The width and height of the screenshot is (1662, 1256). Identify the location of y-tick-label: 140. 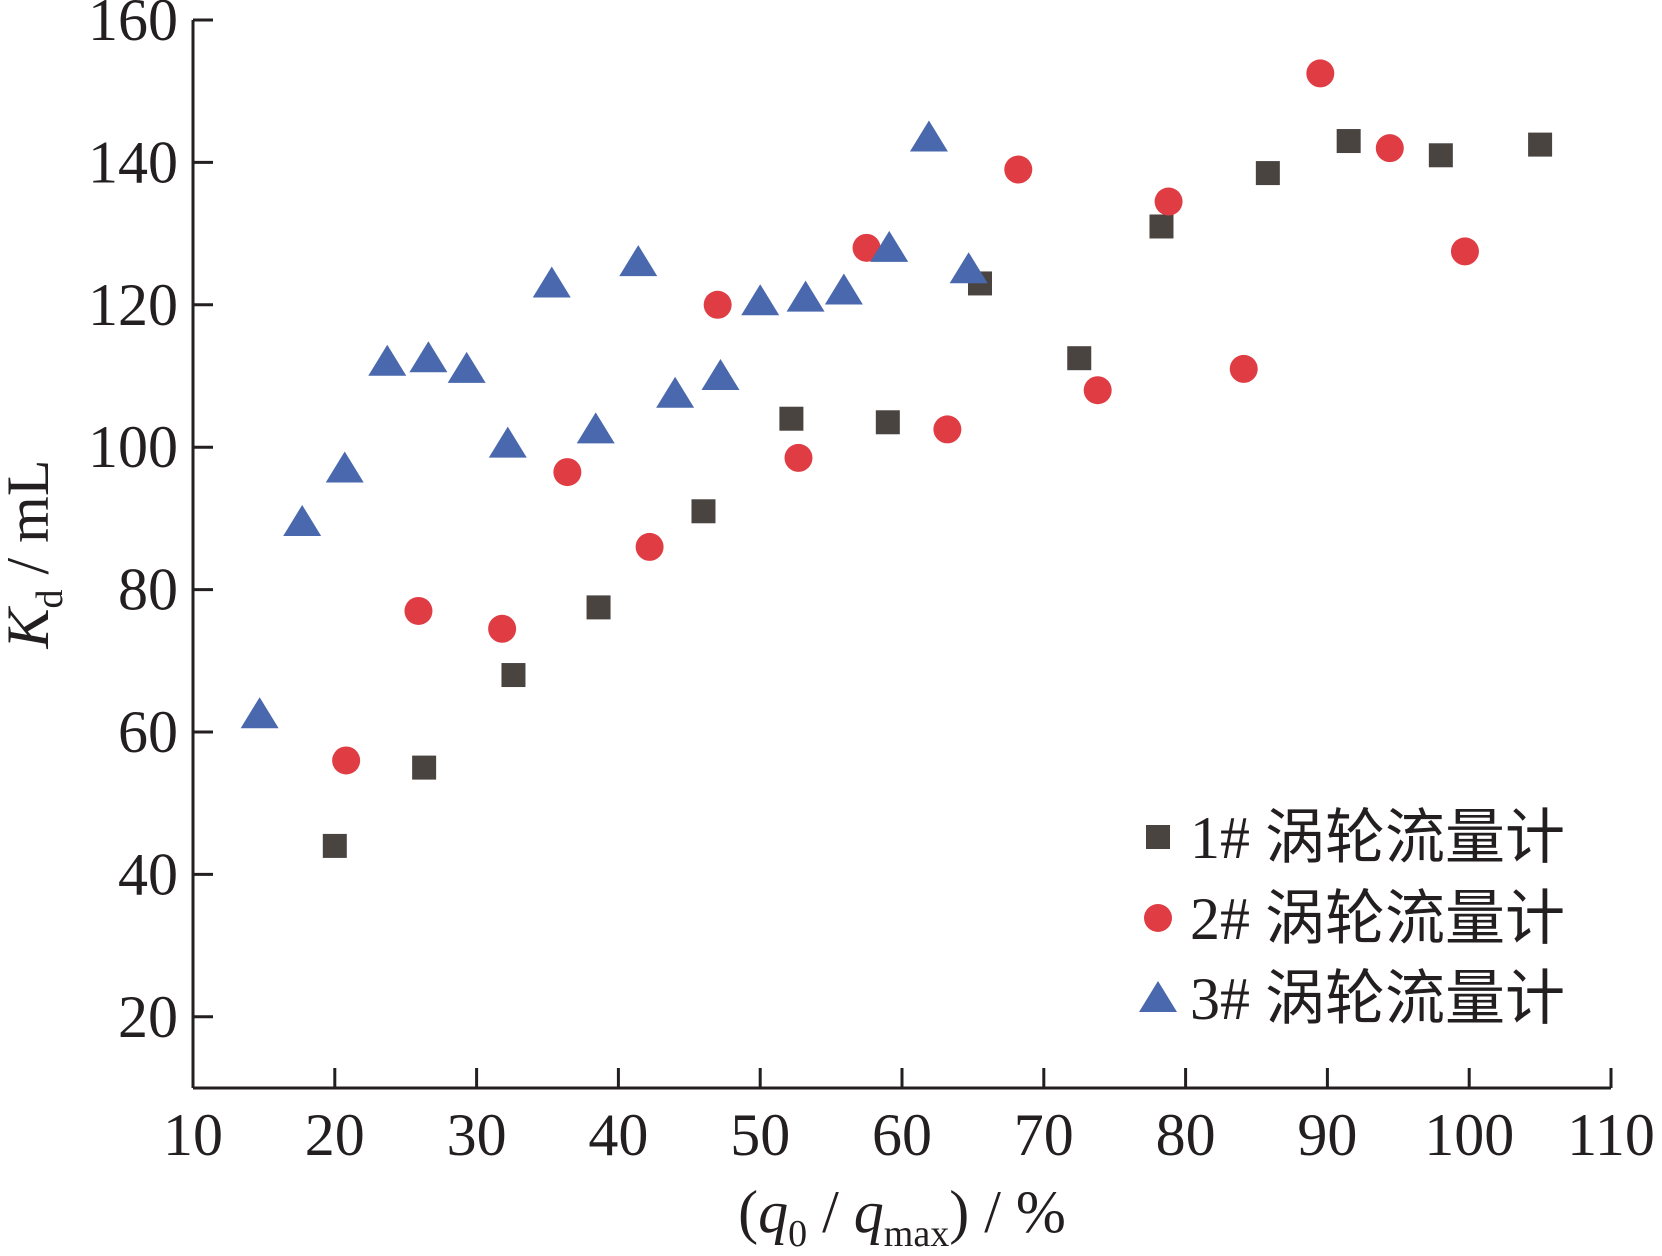
(133, 162).